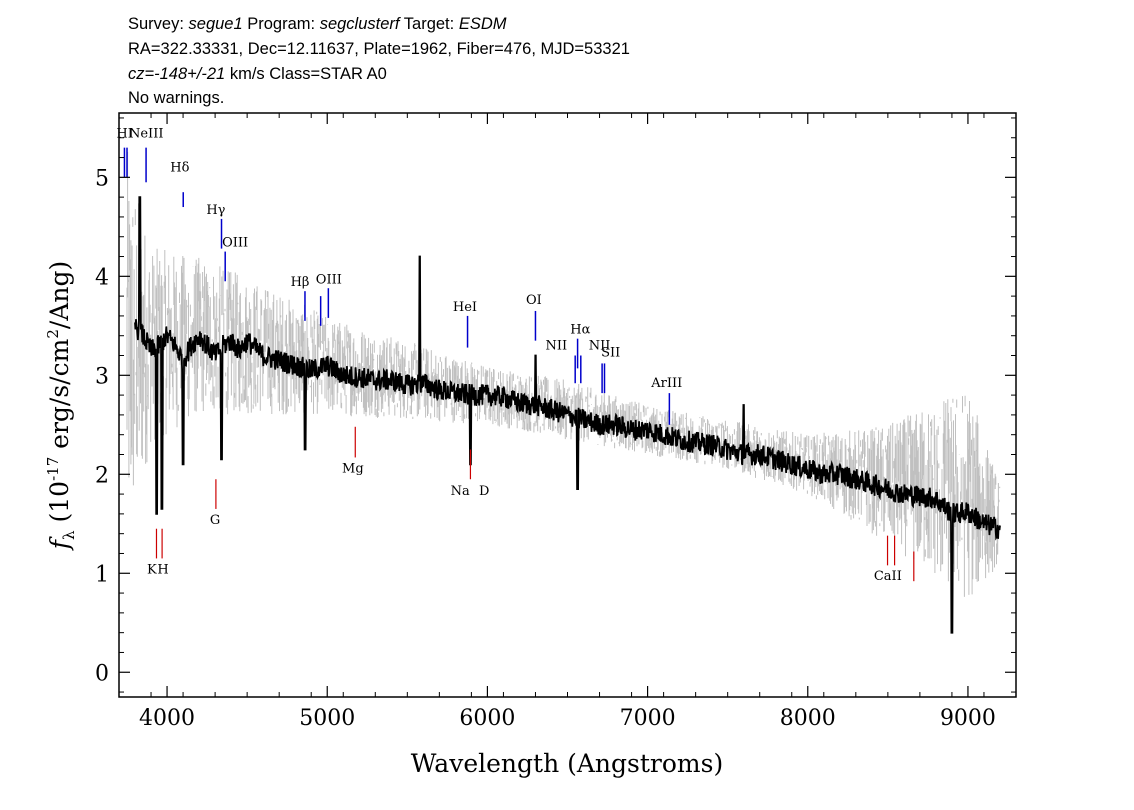 This screenshot has width=1134, height=810. What do you see at coordinates (968, 718) in the screenshot?
I see `x-tick-label: 9000` at bounding box center [968, 718].